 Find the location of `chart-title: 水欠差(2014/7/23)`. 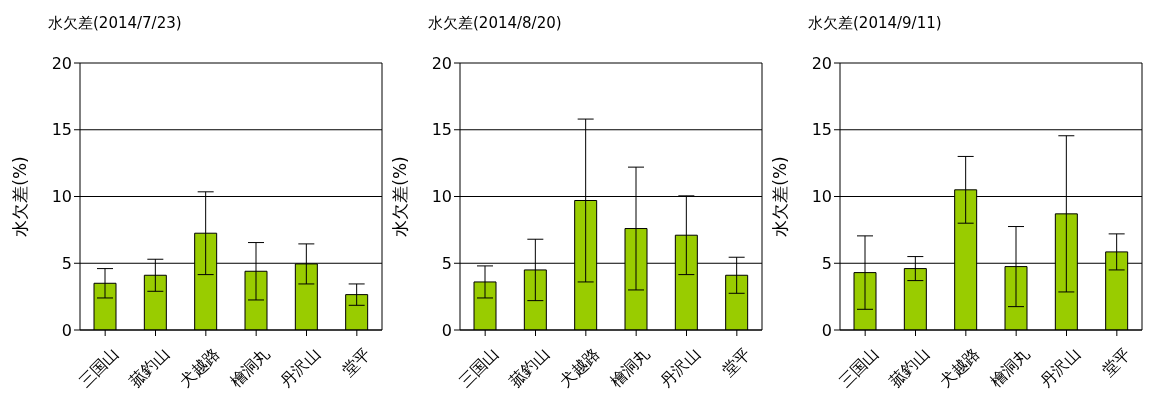

chart-title: 水欠差(2014/7/23) is located at coordinates (115, 23).